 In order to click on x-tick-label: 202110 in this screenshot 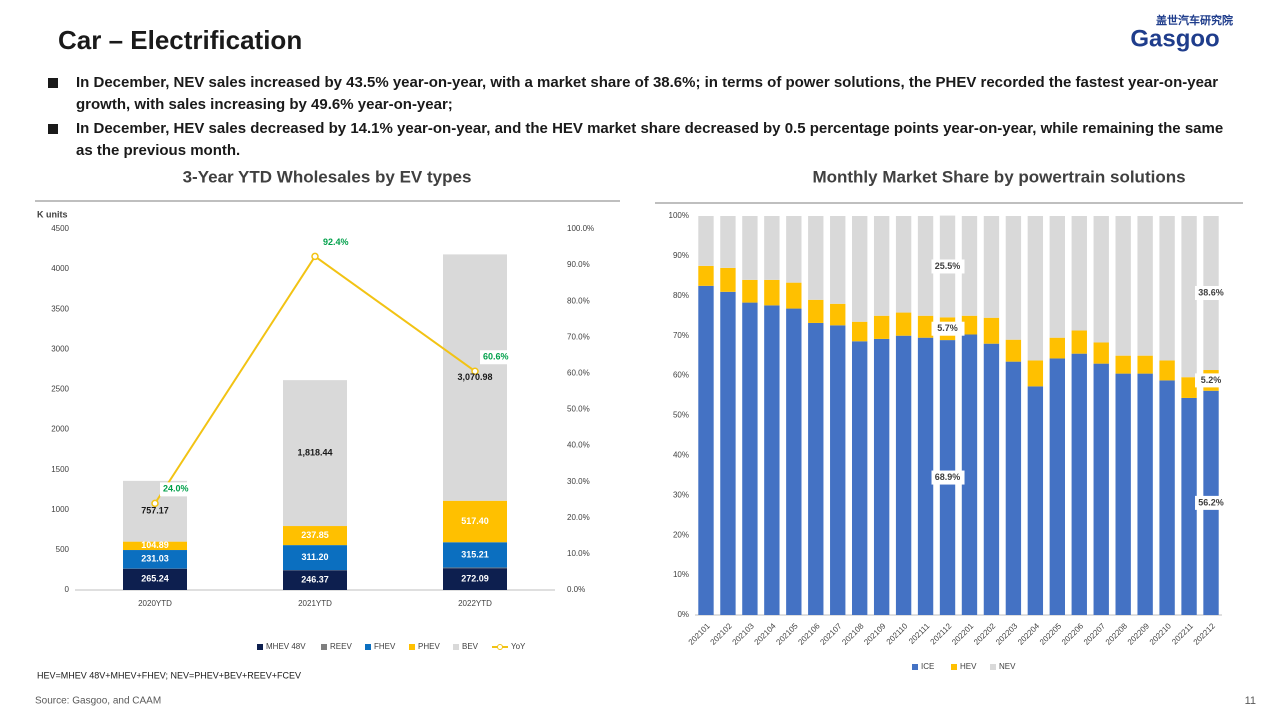, I will do `click(897, 633)`.